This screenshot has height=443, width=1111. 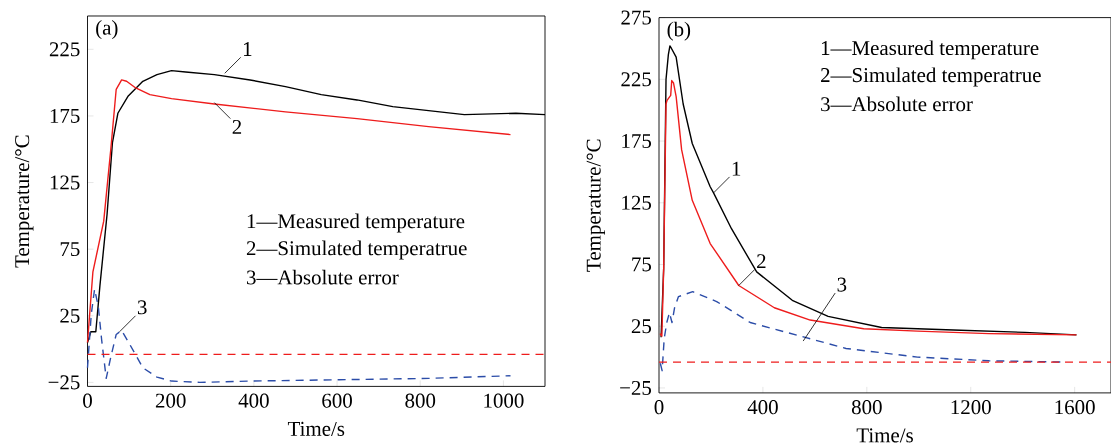 I want to click on y-tick-label: 275, so click(x=636, y=17).